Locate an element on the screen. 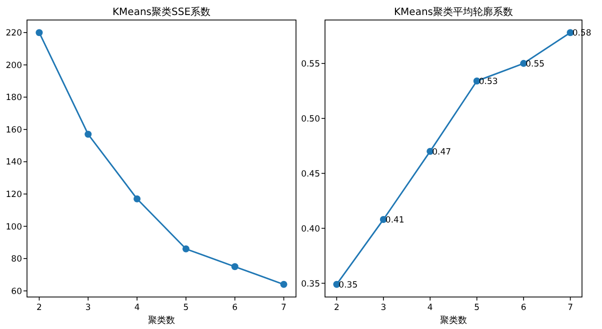 This screenshot has width=602, height=329. y-tick-label: 0.55 is located at coordinates (310, 64).